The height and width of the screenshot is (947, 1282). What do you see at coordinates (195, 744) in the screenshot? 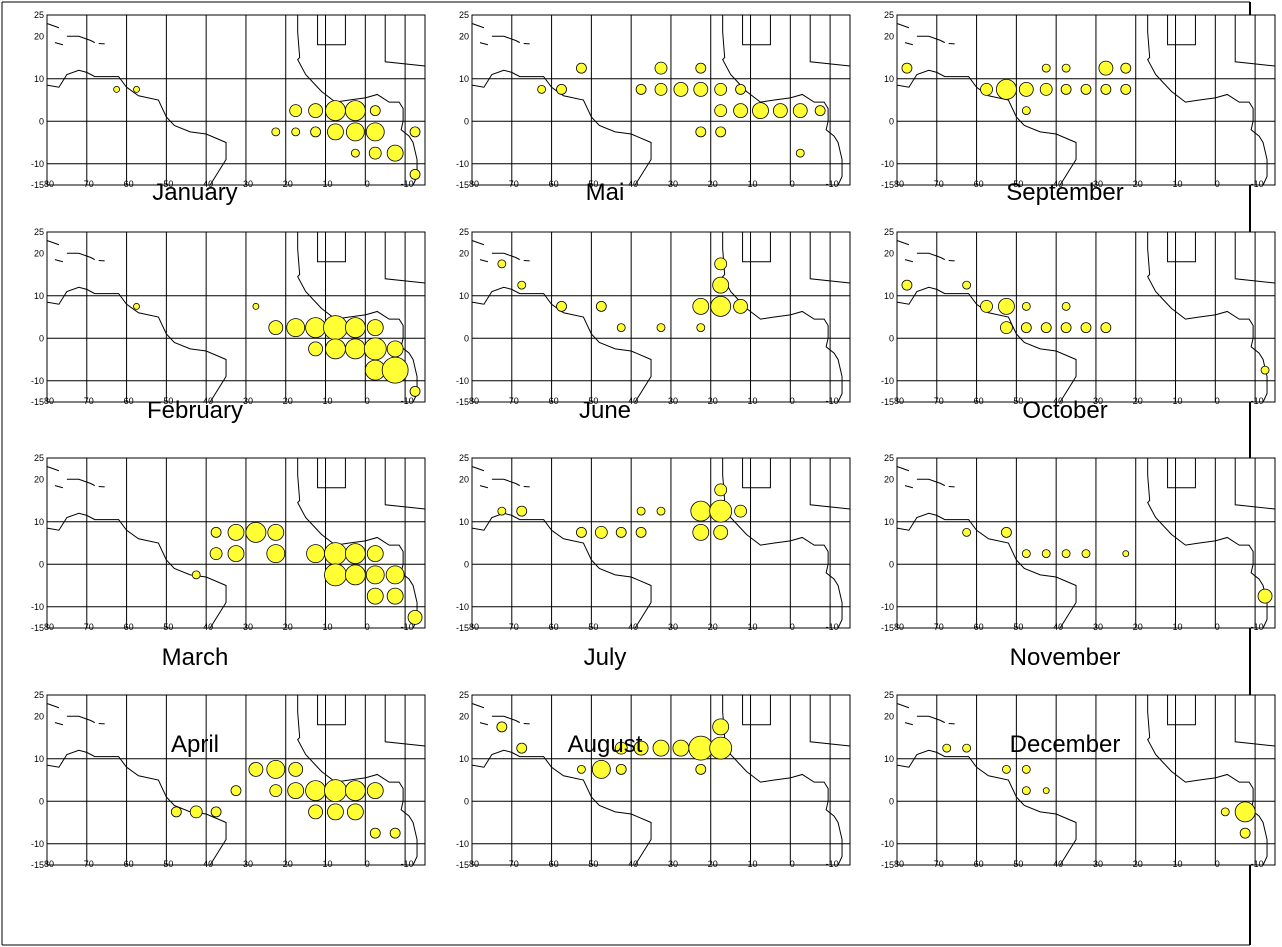
I see `month-label: April` at bounding box center [195, 744].